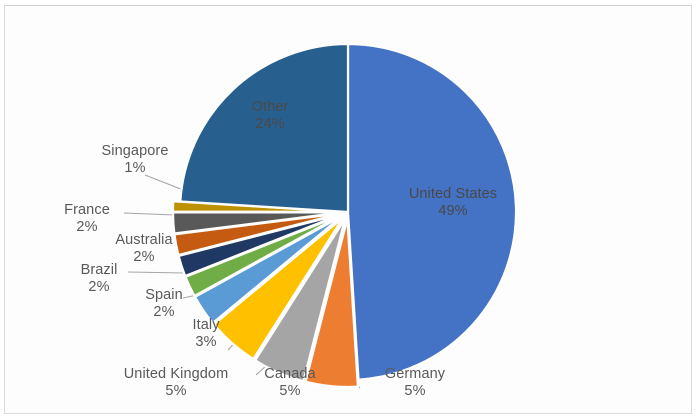 This screenshot has height=418, width=696. What do you see at coordinates (144, 240) in the screenshot?
I see `slice-label-australia-name: Australia` at bounding box center [144, 240].